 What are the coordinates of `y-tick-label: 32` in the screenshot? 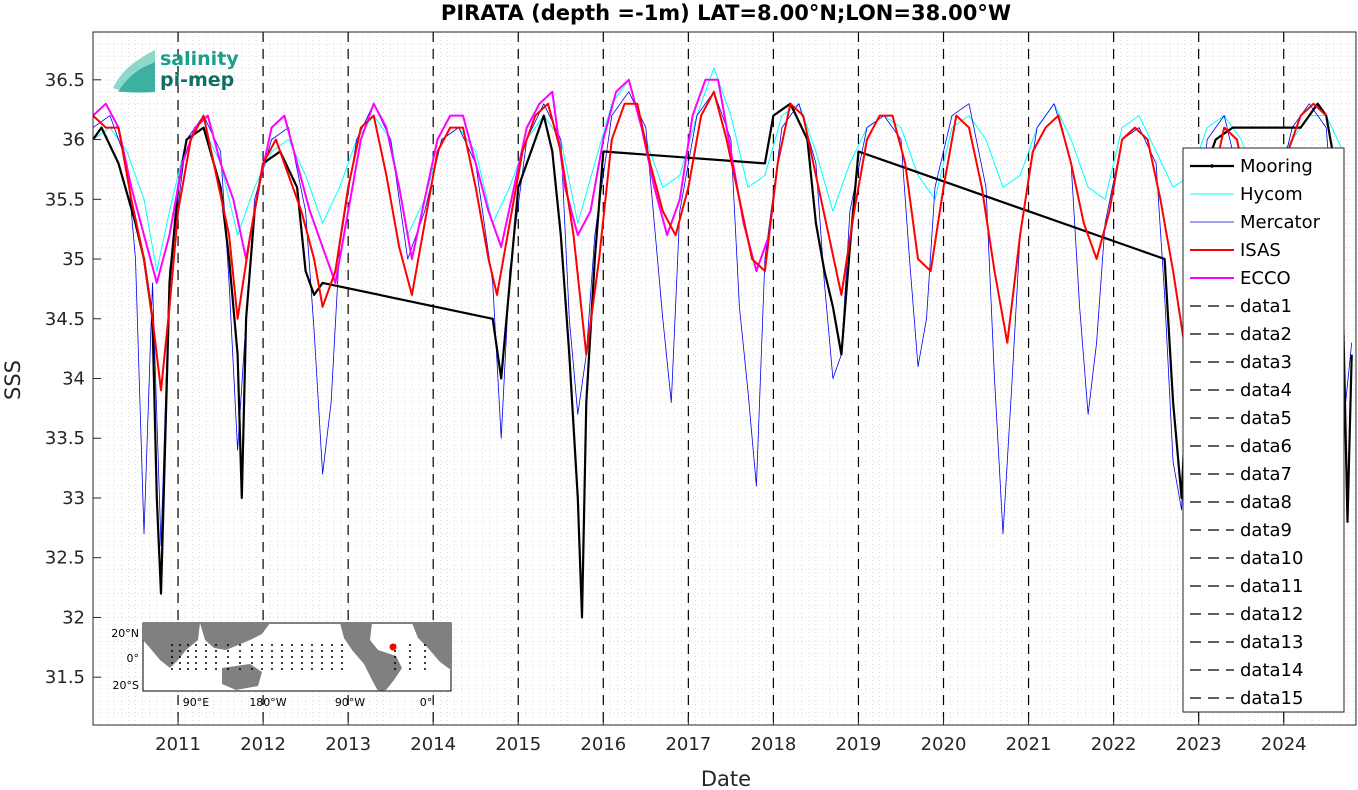 It's located at (73, 617).